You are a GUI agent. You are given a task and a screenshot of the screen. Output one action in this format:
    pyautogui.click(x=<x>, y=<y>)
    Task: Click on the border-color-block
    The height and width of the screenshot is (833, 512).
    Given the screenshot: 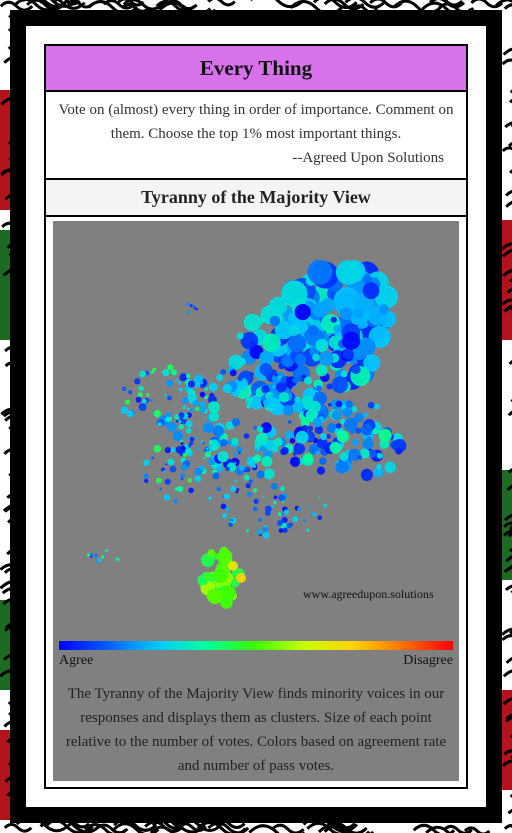 What is the action you would take?
    pyautogui.click(x=6, y=285)
    